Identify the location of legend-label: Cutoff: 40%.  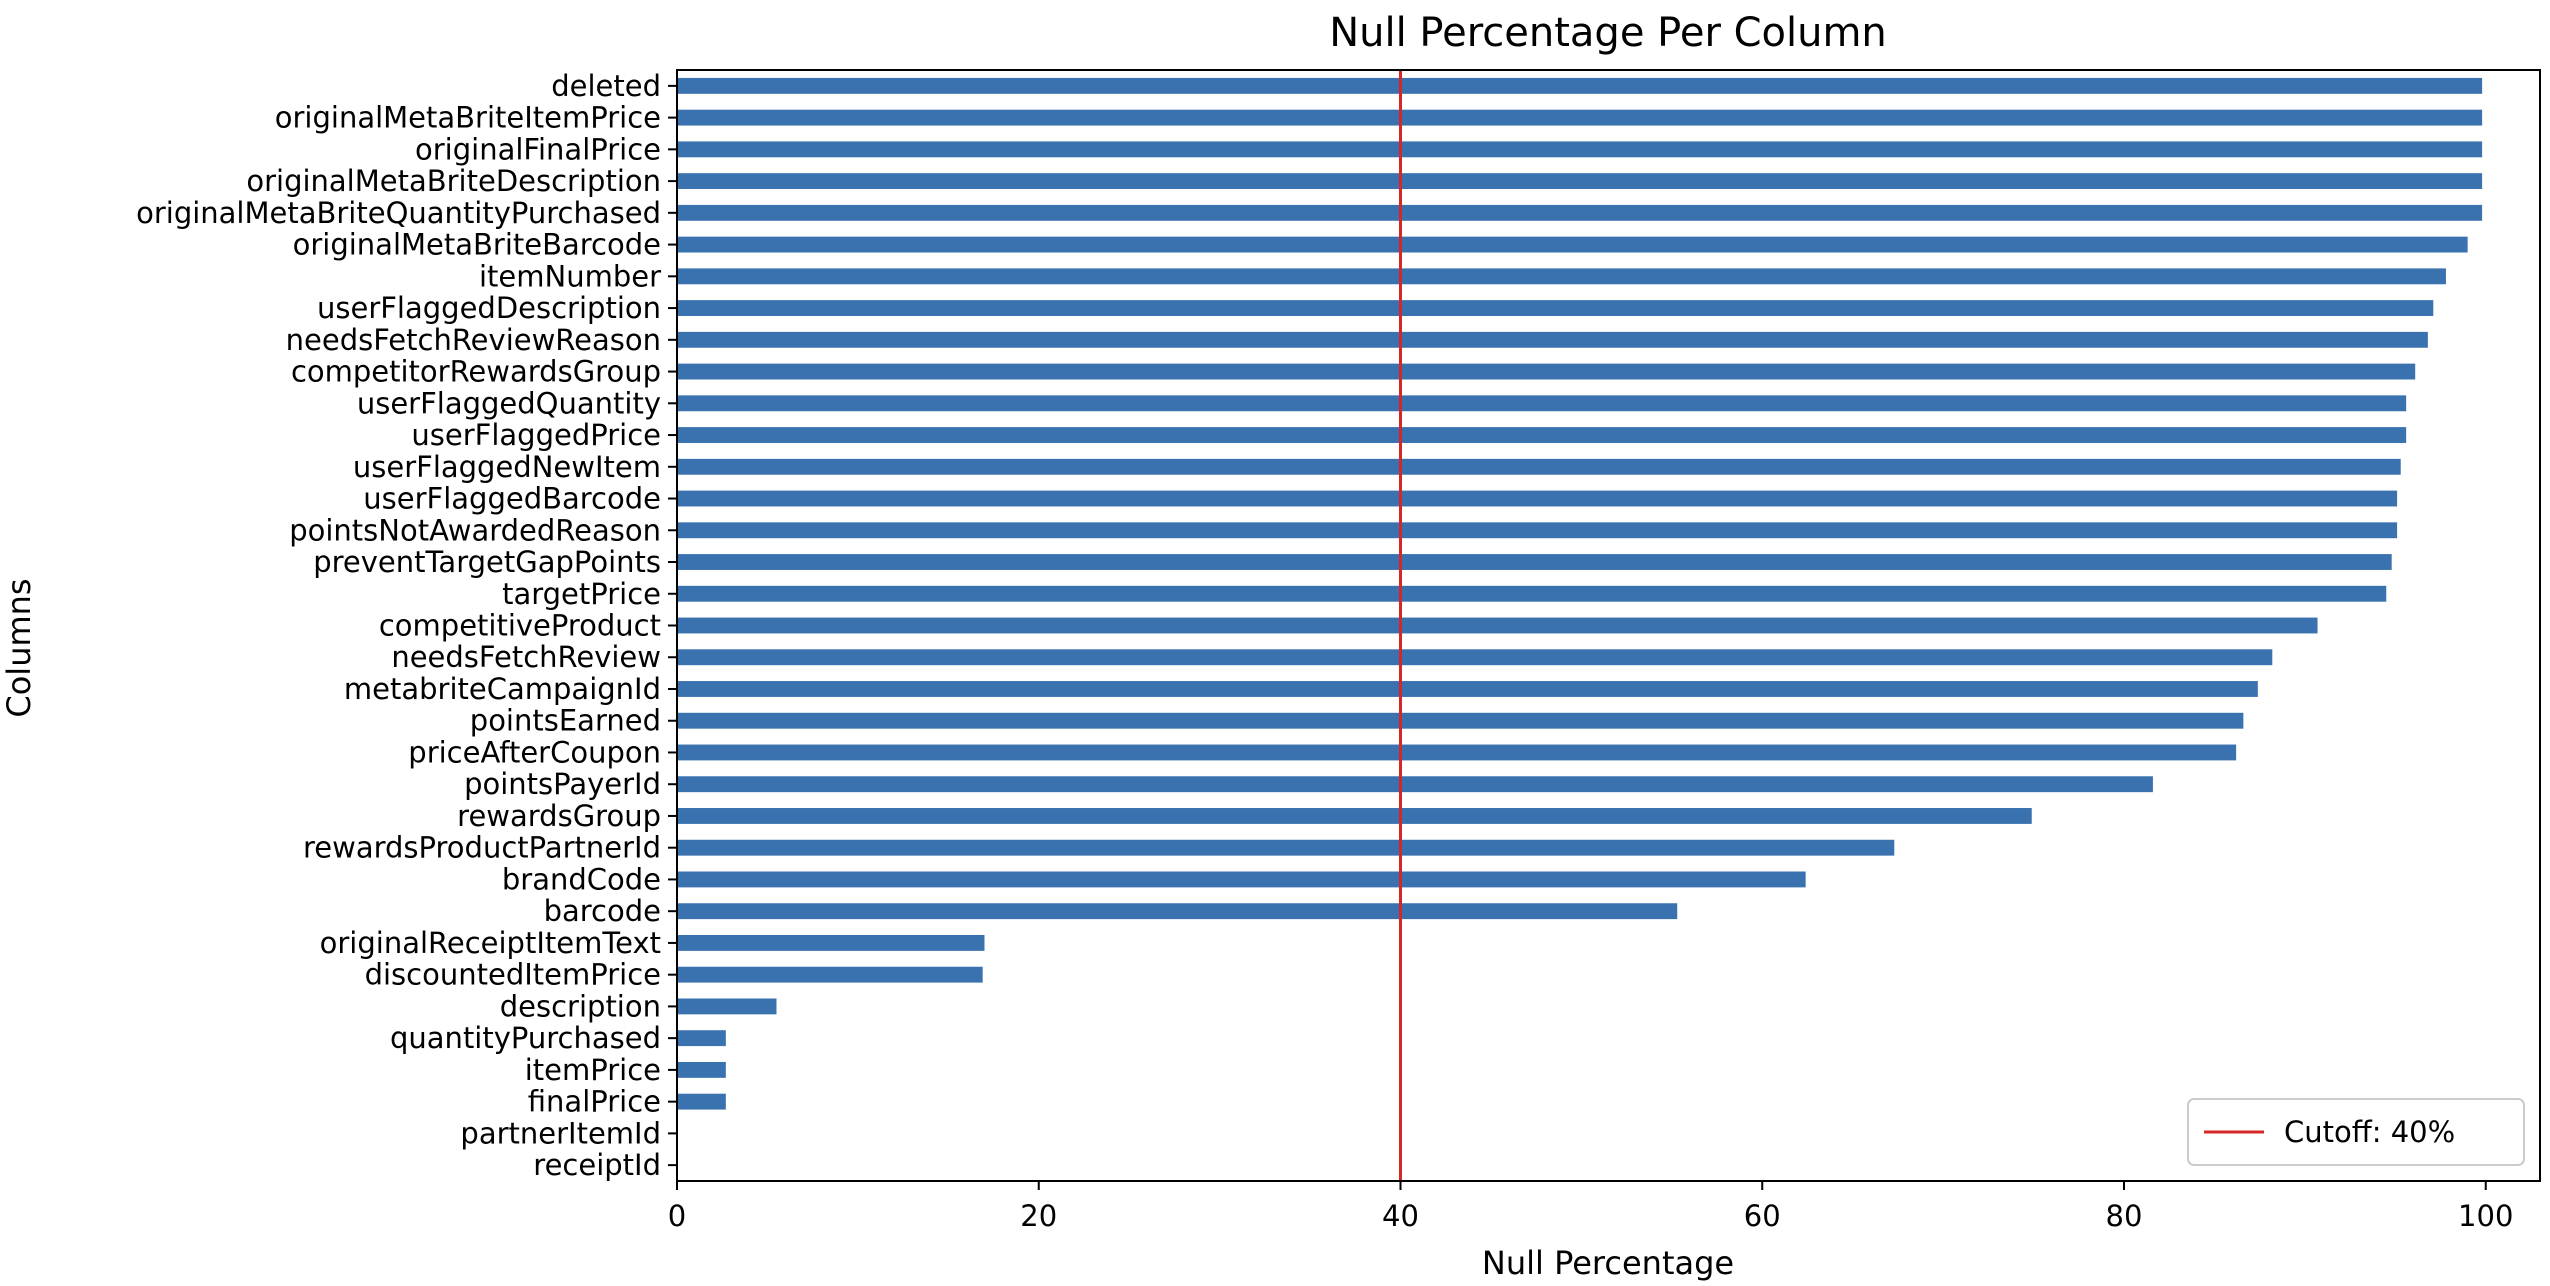
(2369, 1132).